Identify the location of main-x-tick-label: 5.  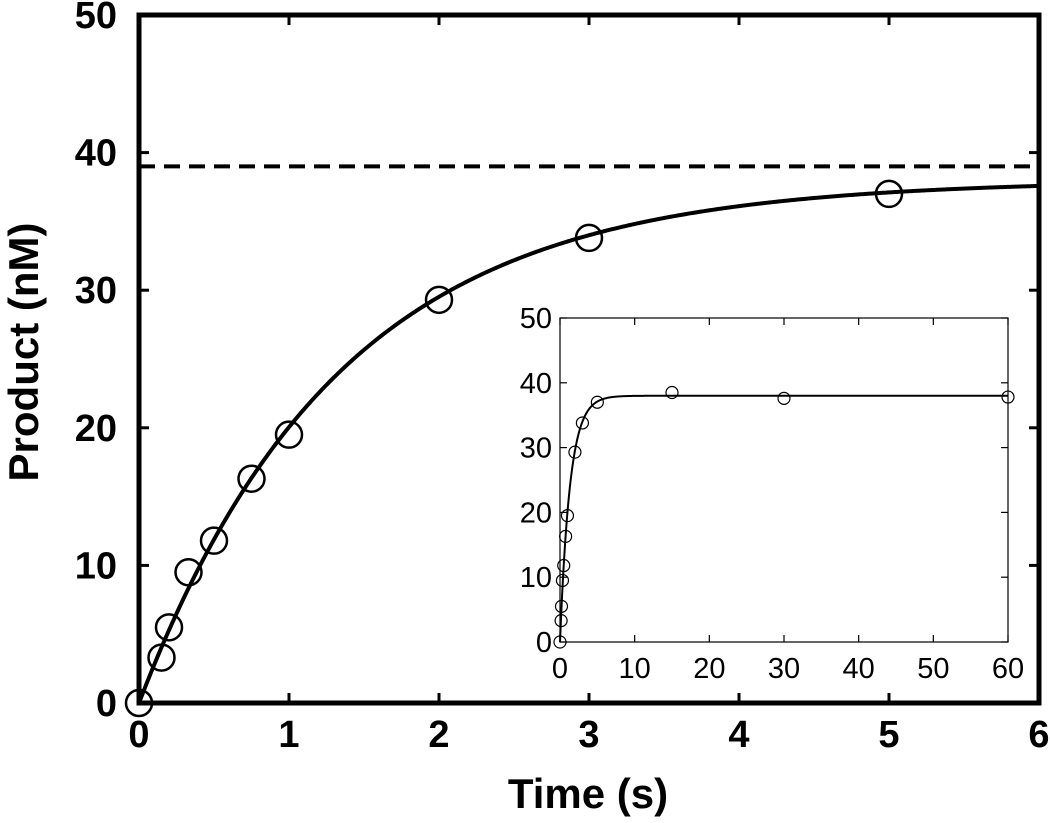
(888, 735).